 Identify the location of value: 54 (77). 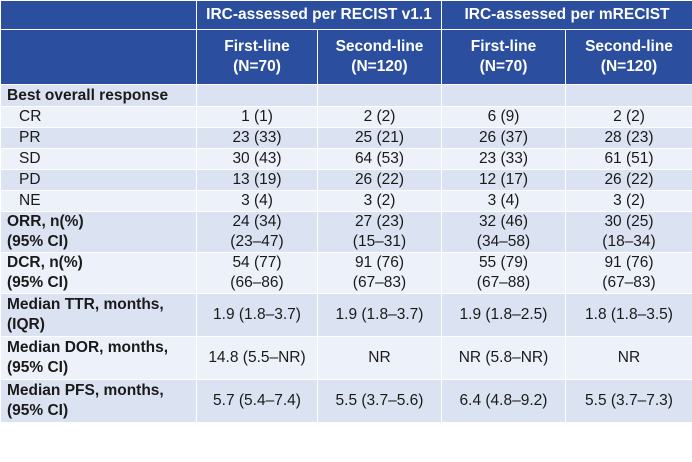
(257, 262).